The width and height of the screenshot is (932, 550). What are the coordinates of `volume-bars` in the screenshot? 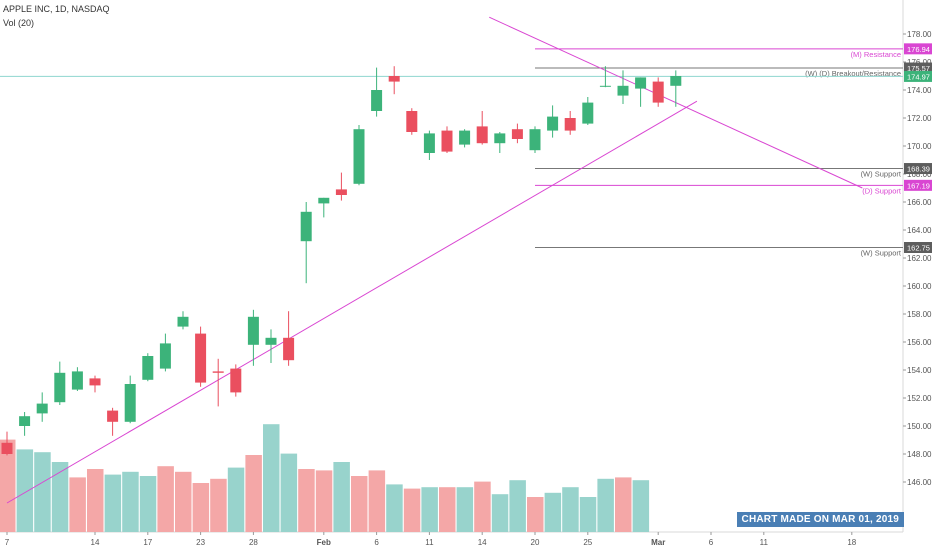 It's located at (325, 478).